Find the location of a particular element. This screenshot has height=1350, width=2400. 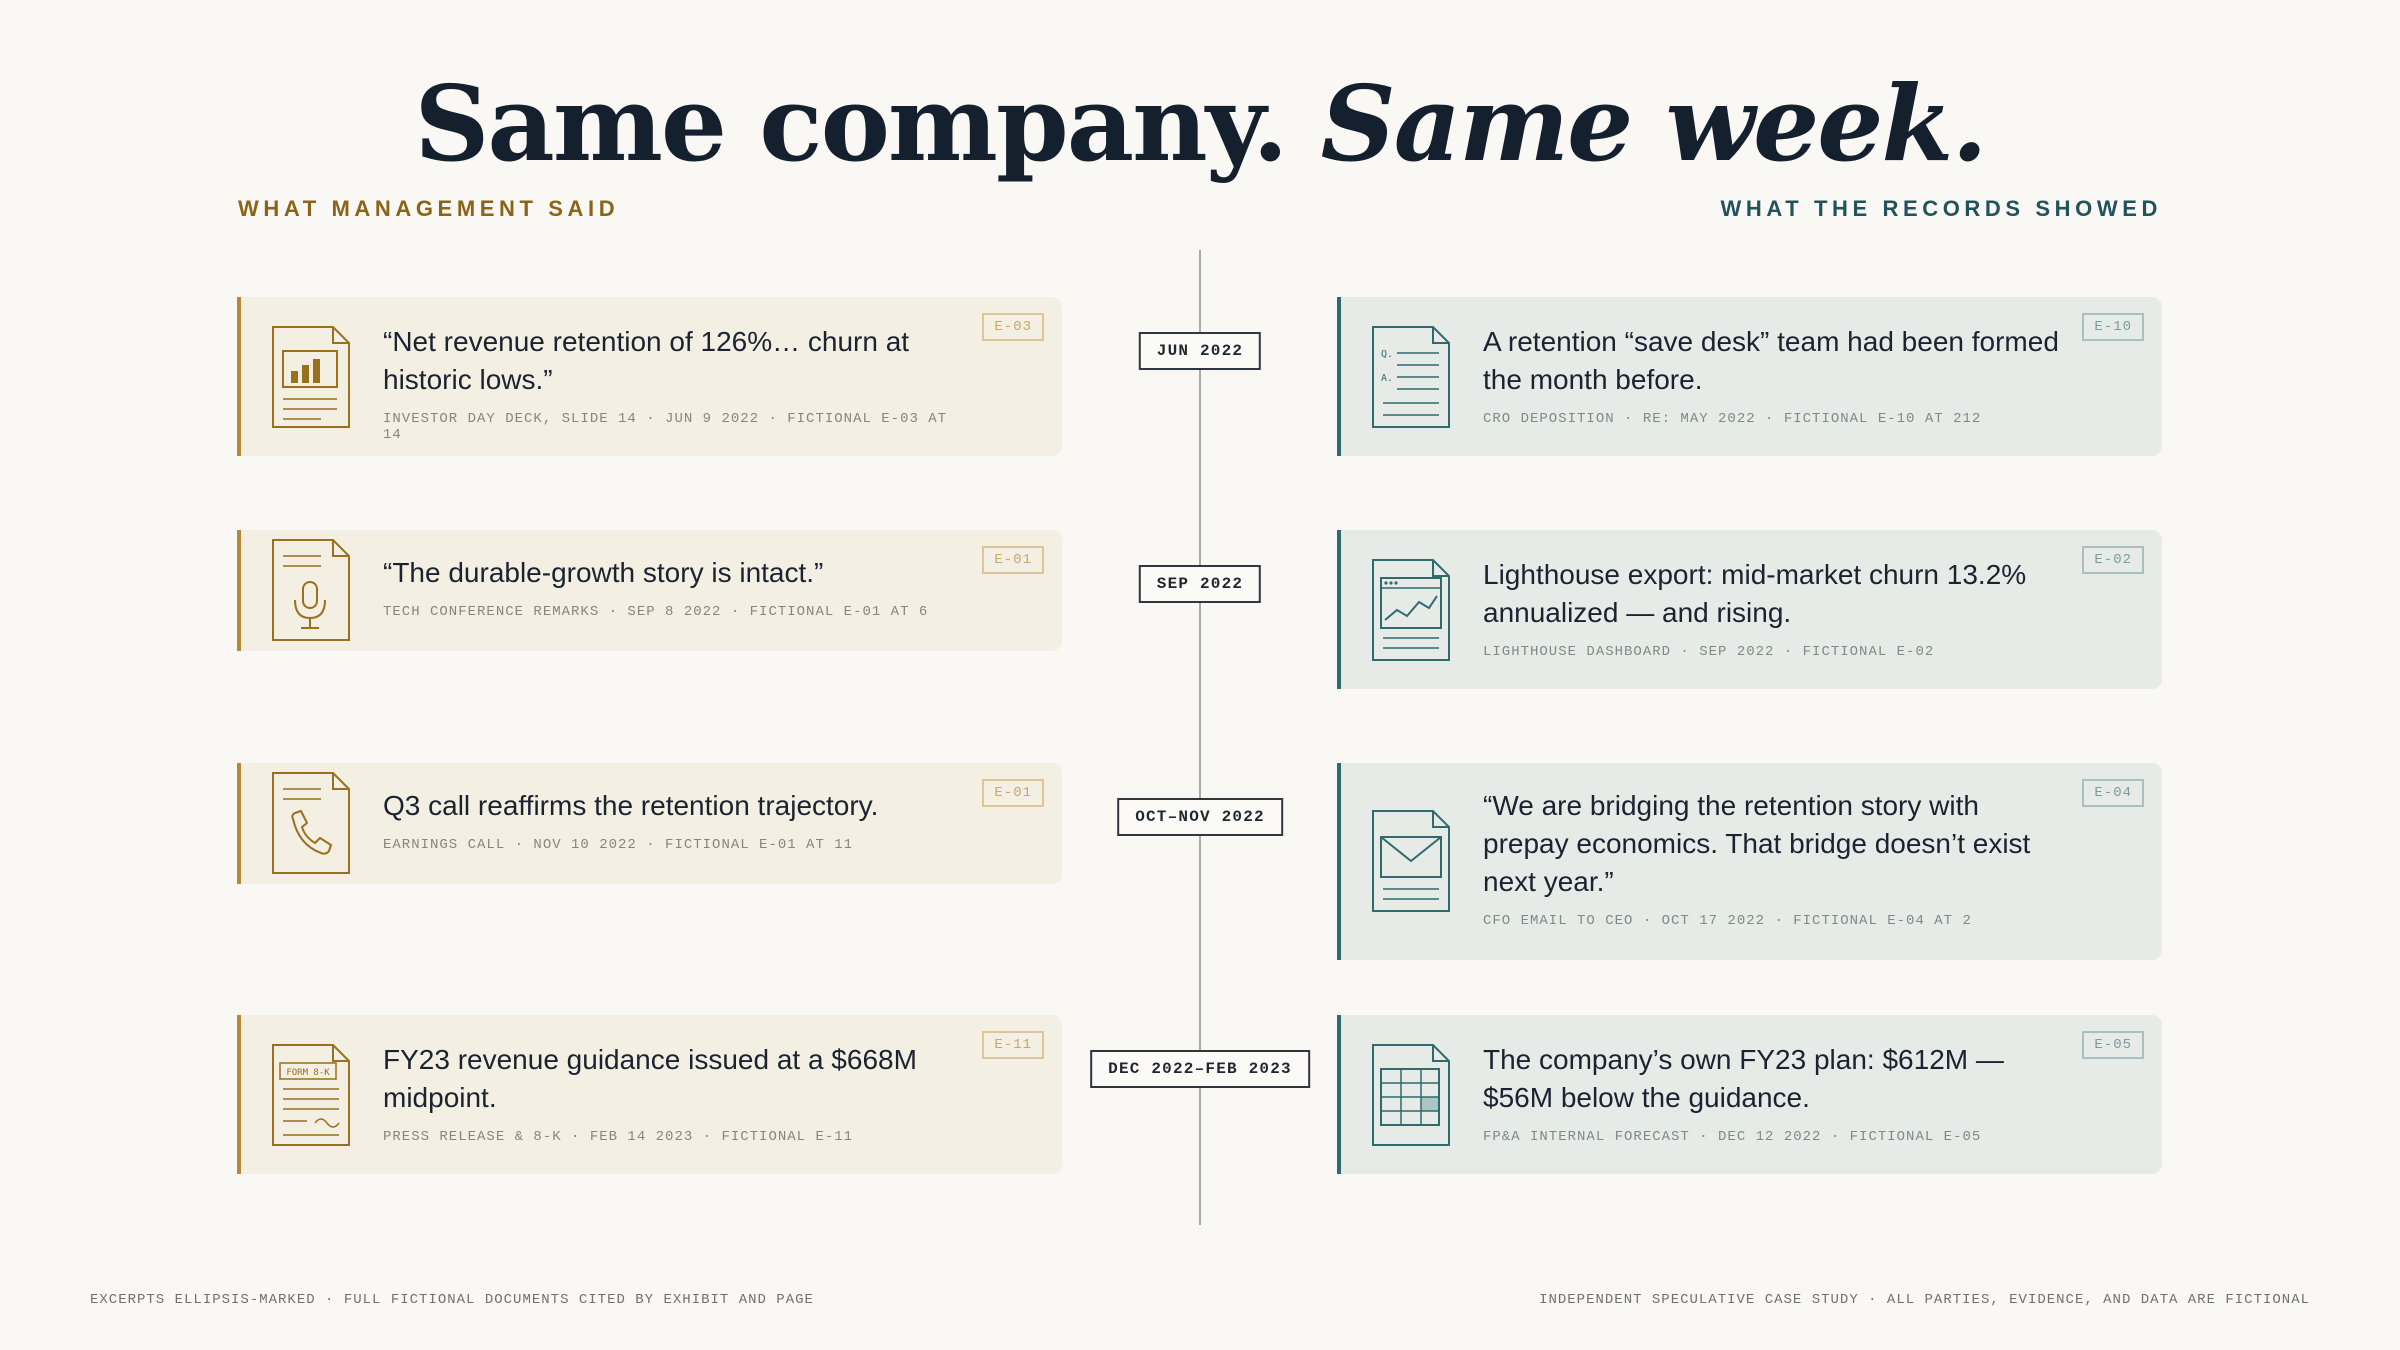

exhibit-badge: E-03 is located at coordinates (1013, 327).